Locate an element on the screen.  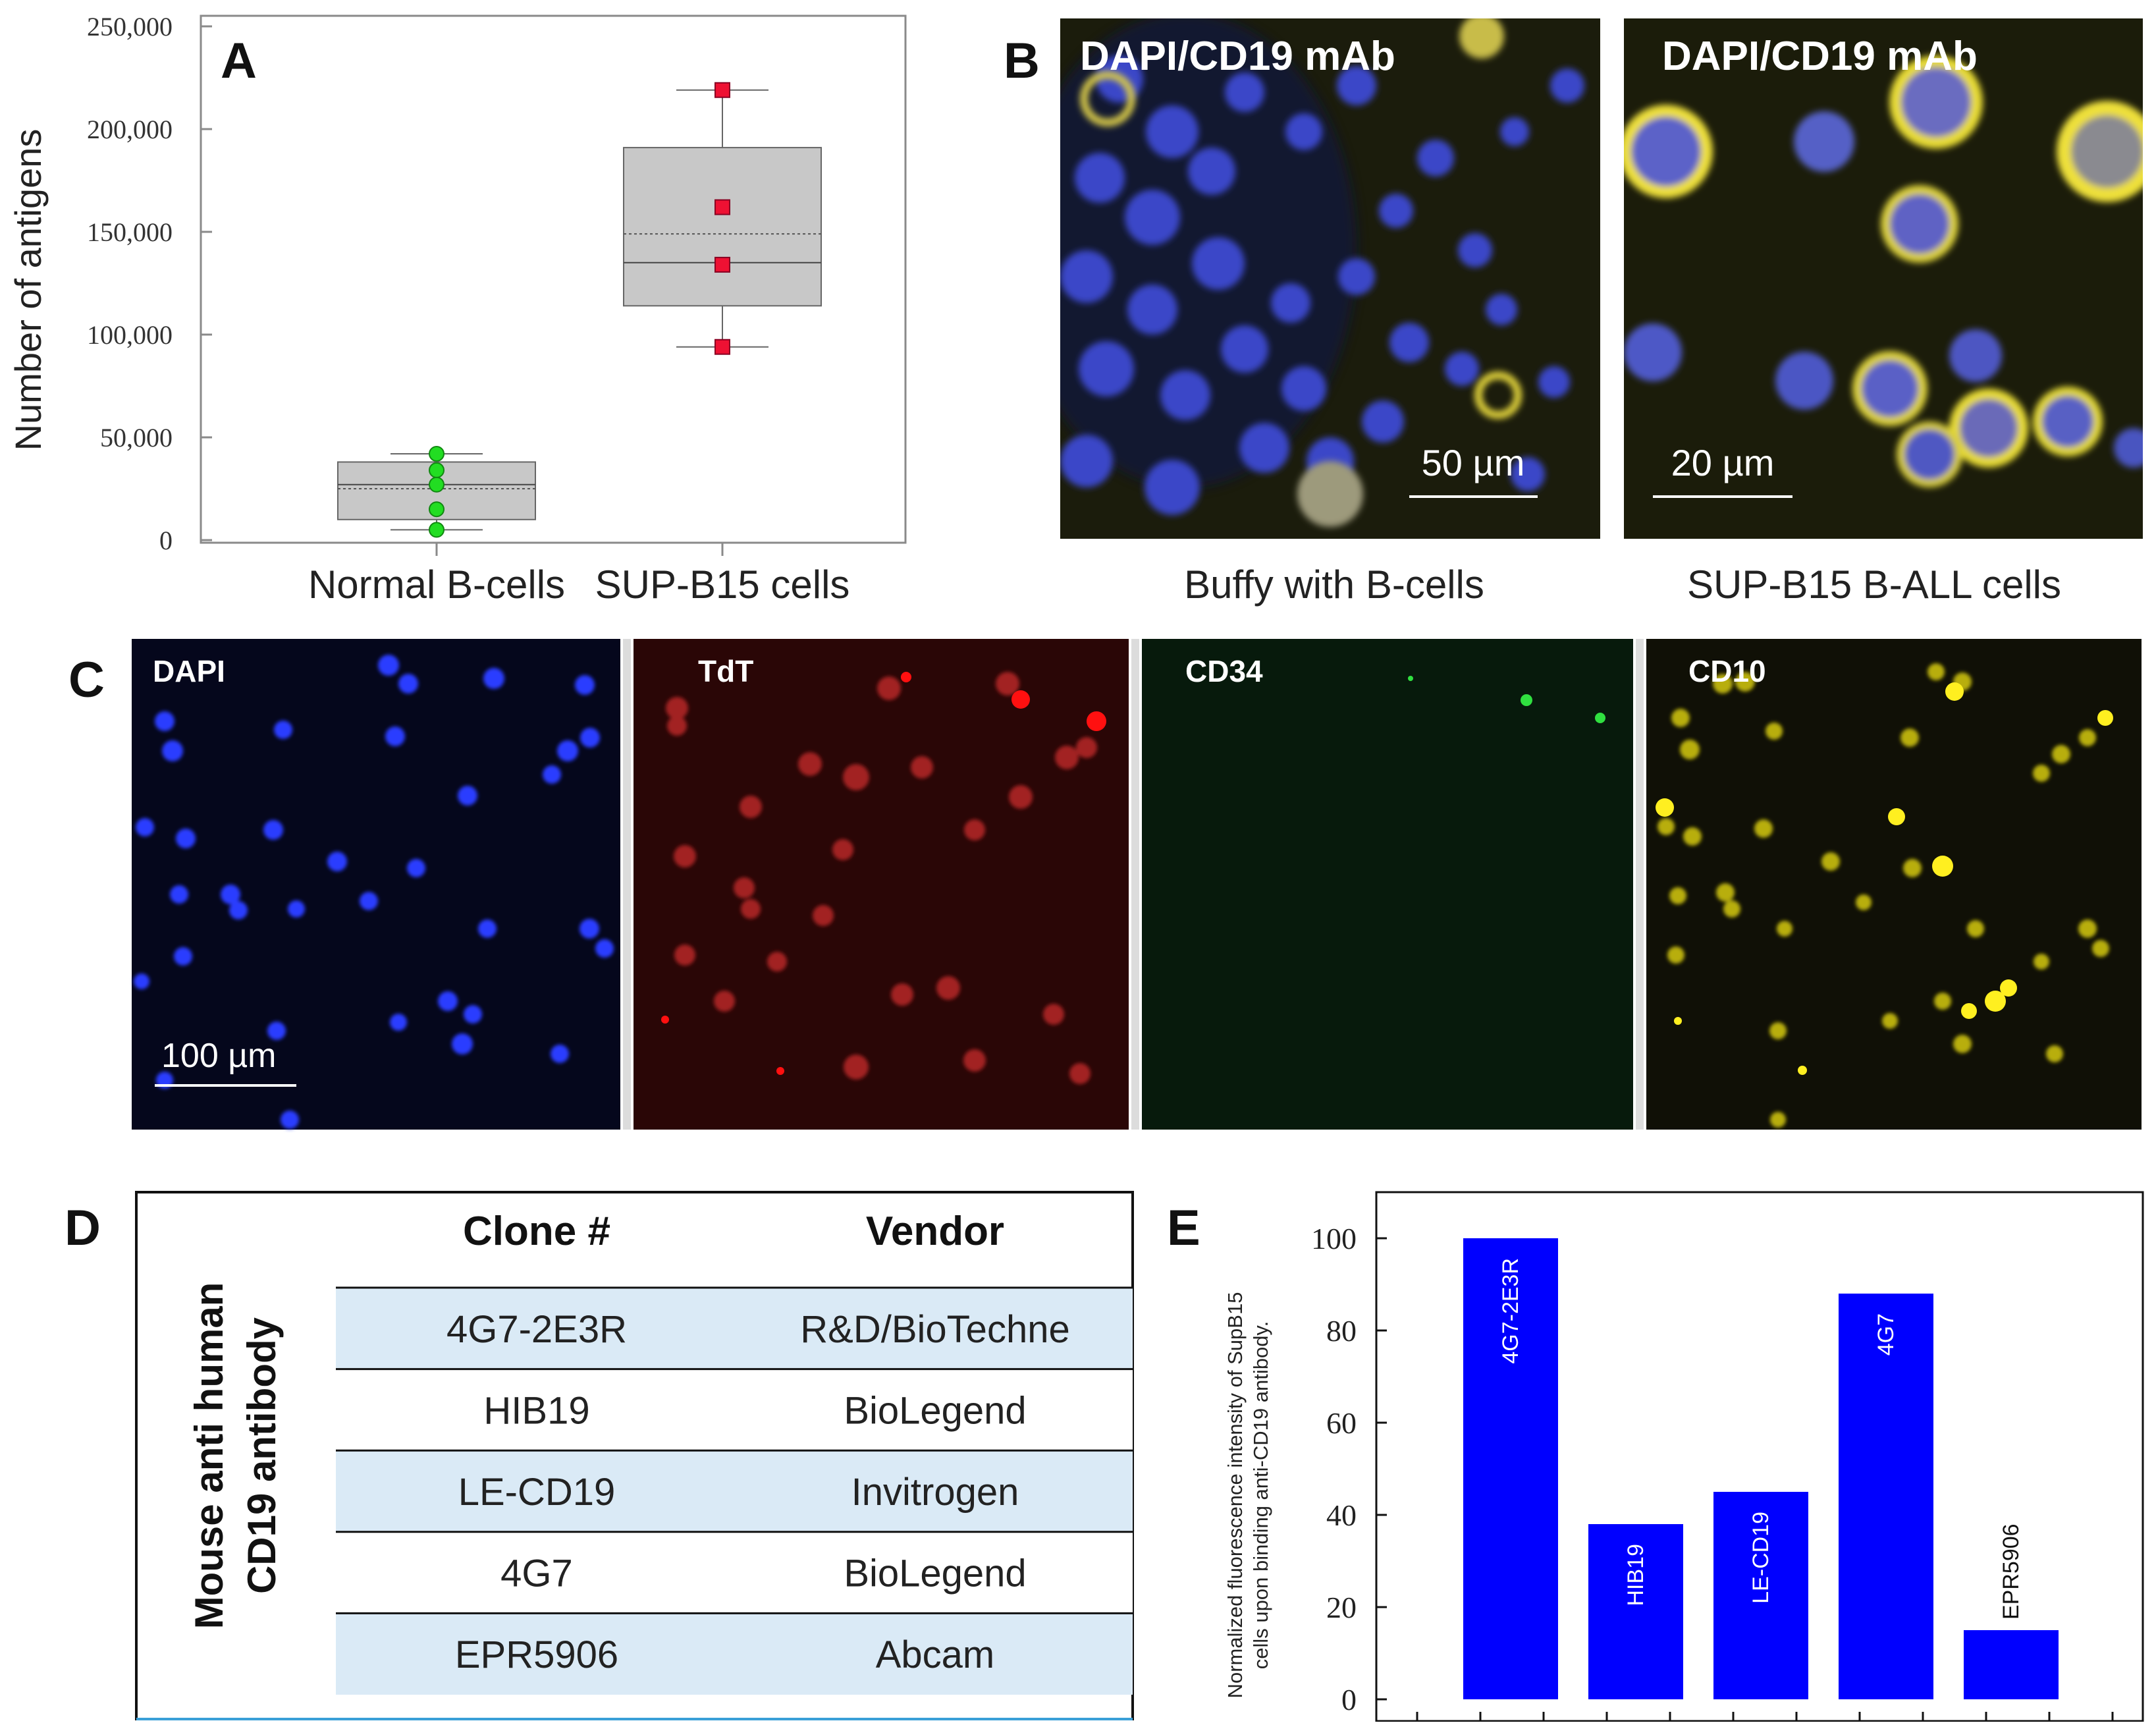
y-tick-label: 150,000 is located at coordinates (130, 232).